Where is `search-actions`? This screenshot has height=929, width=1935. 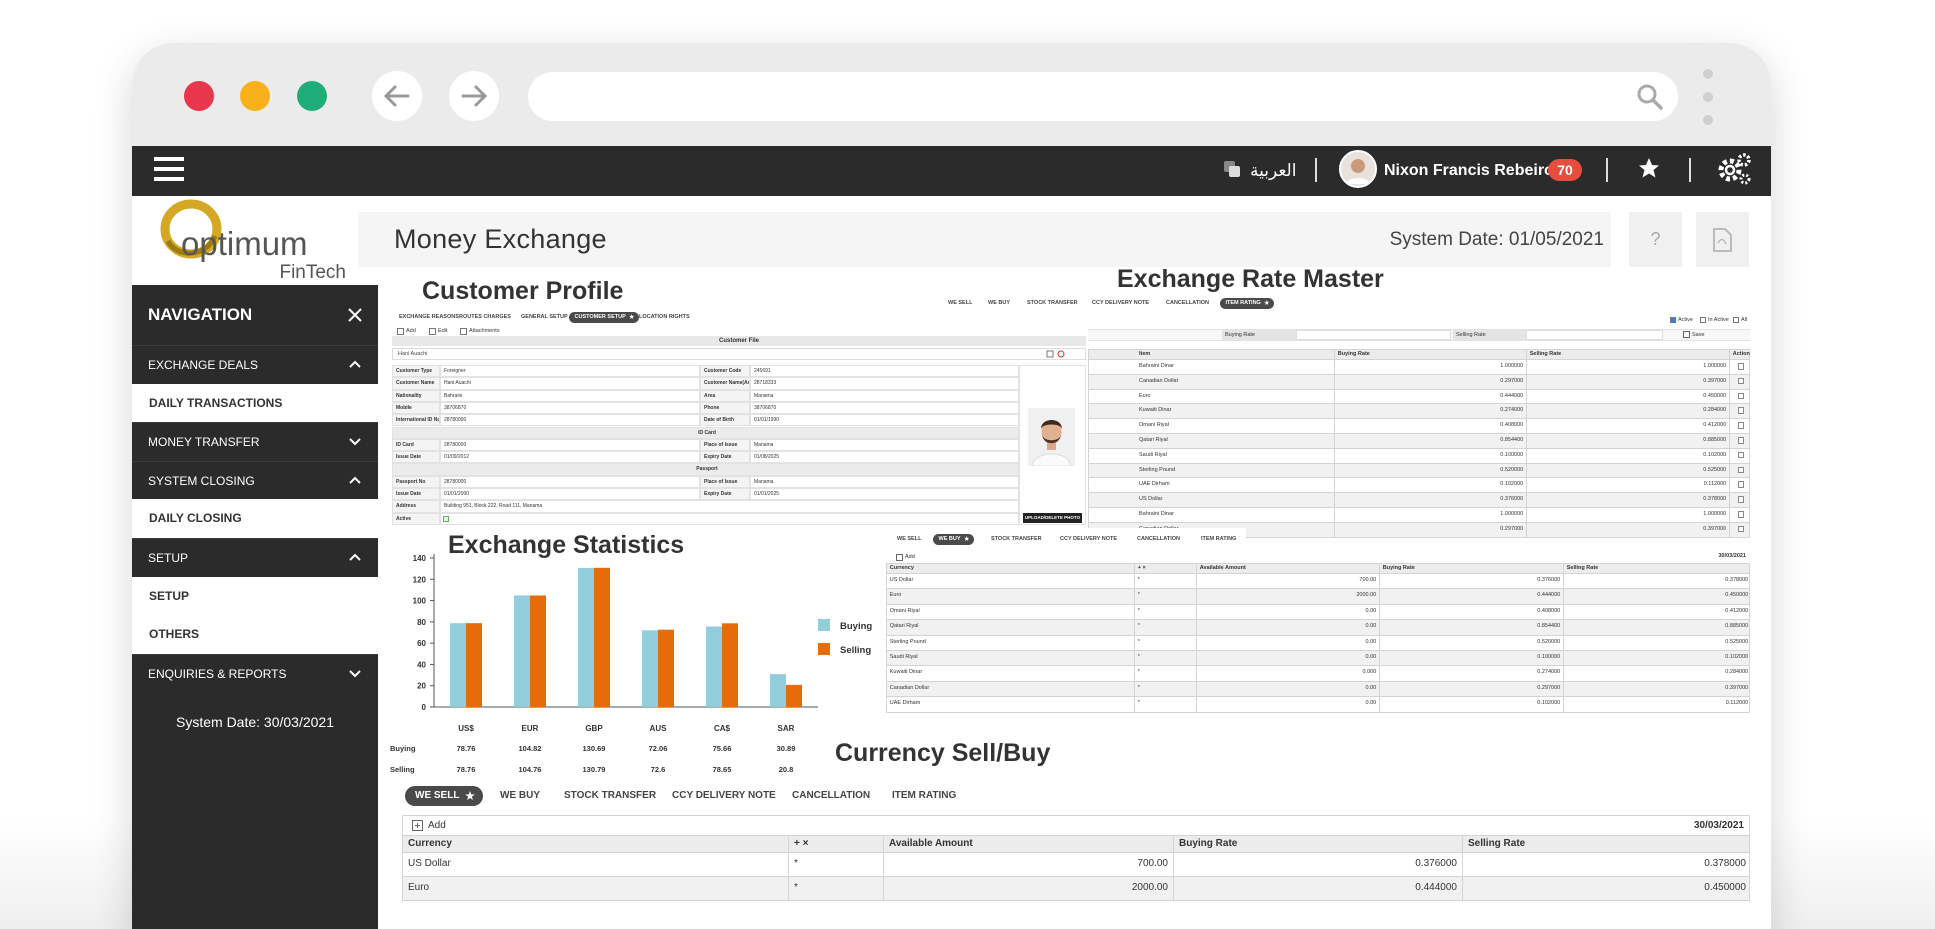
search-actions is located at coordinates (1059, 354).